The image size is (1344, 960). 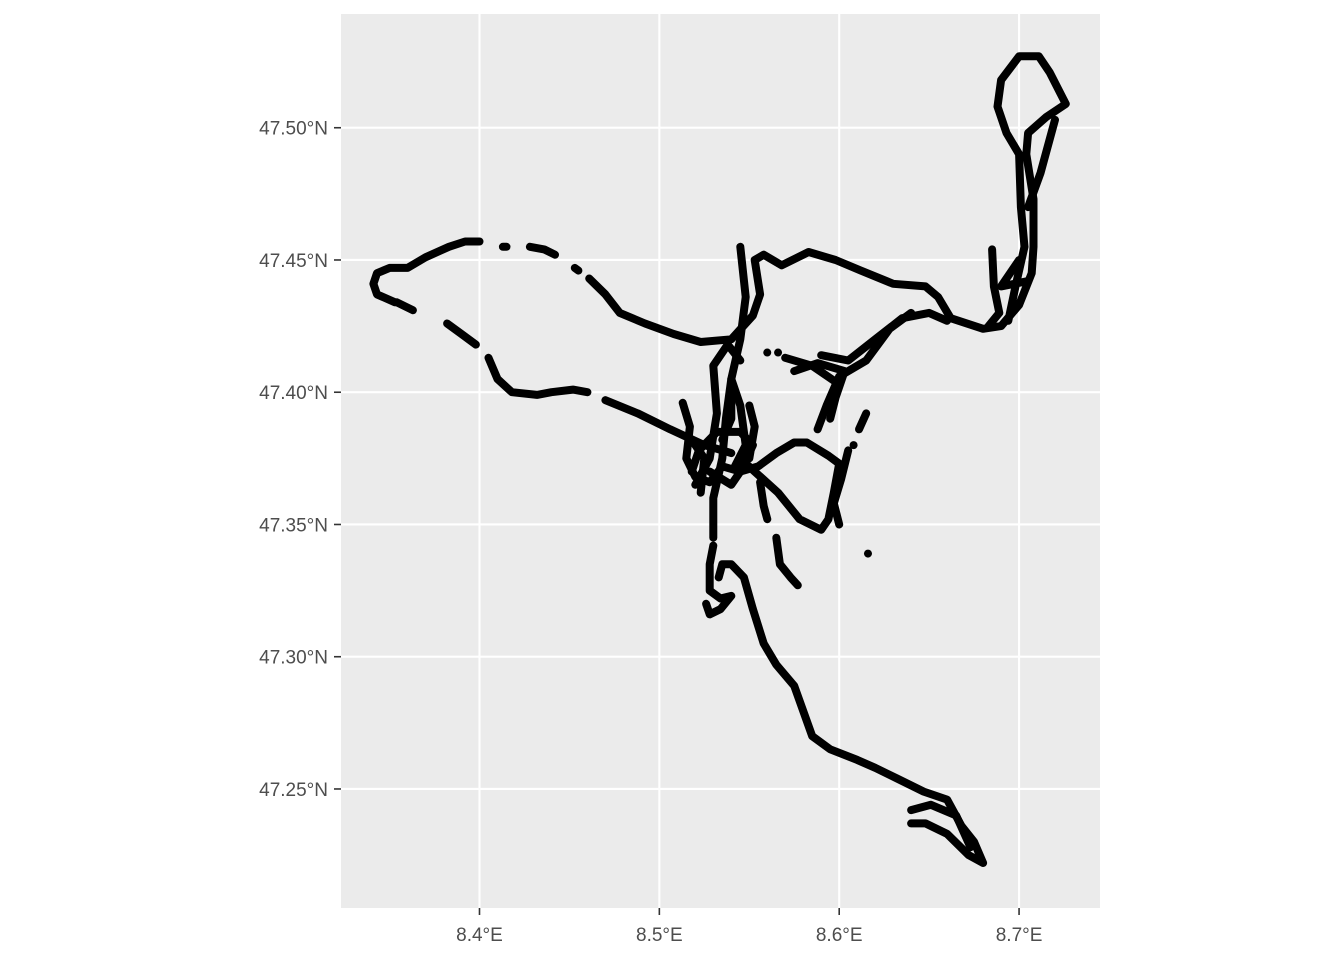 What do you see at coordinates (293, 790) in the screenshot?
I see `y-tick-label-0: 47.25°N` at bounding box center [293, 790].